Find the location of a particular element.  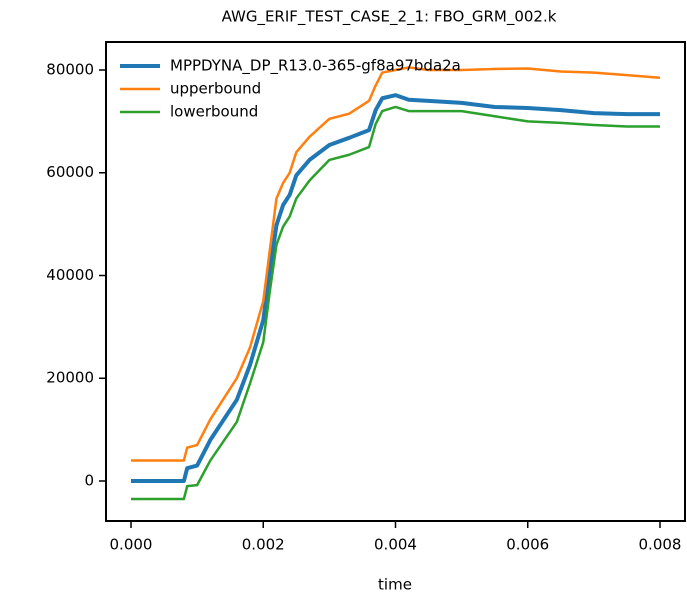

x-tick-label: 0.000 is located at coordinates (131, 545).